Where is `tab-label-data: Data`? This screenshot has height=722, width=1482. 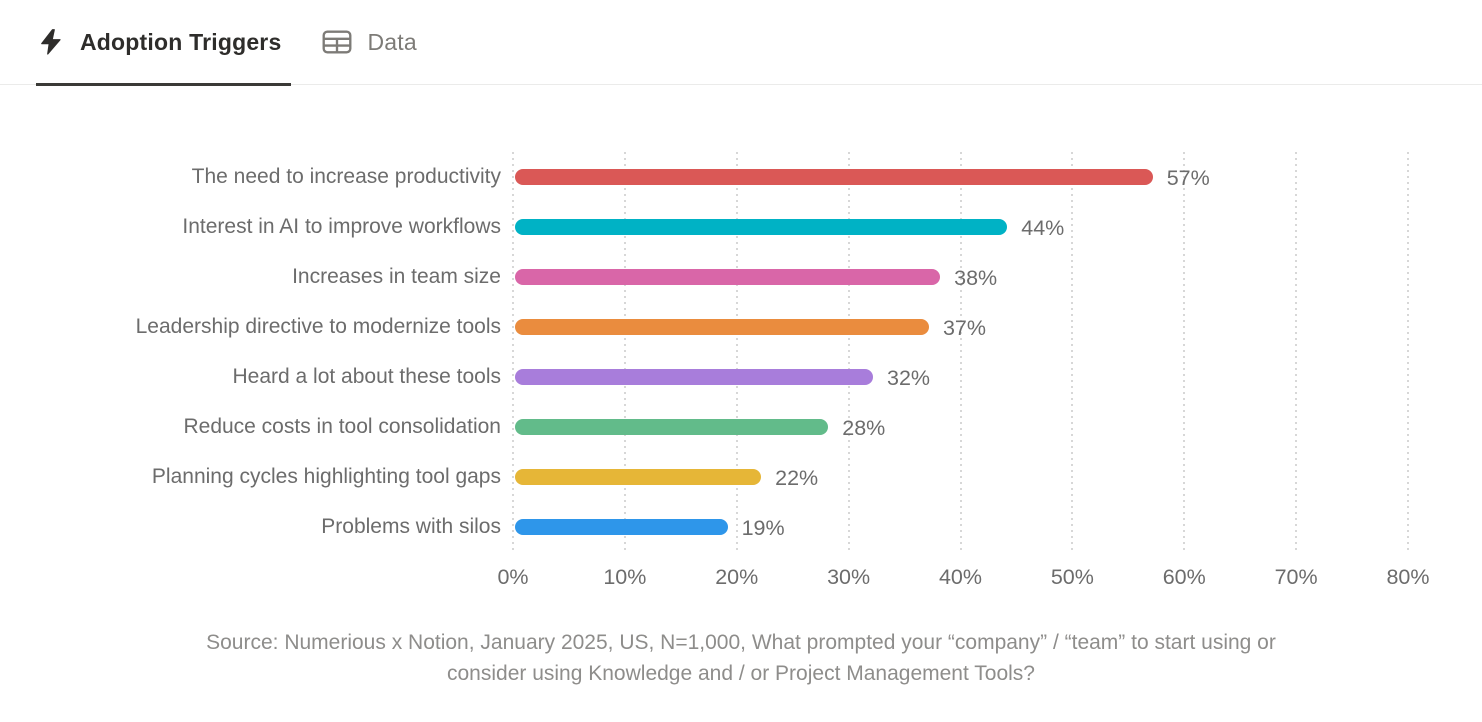
tab-label-data: Data is located at coordinates (392, 41).